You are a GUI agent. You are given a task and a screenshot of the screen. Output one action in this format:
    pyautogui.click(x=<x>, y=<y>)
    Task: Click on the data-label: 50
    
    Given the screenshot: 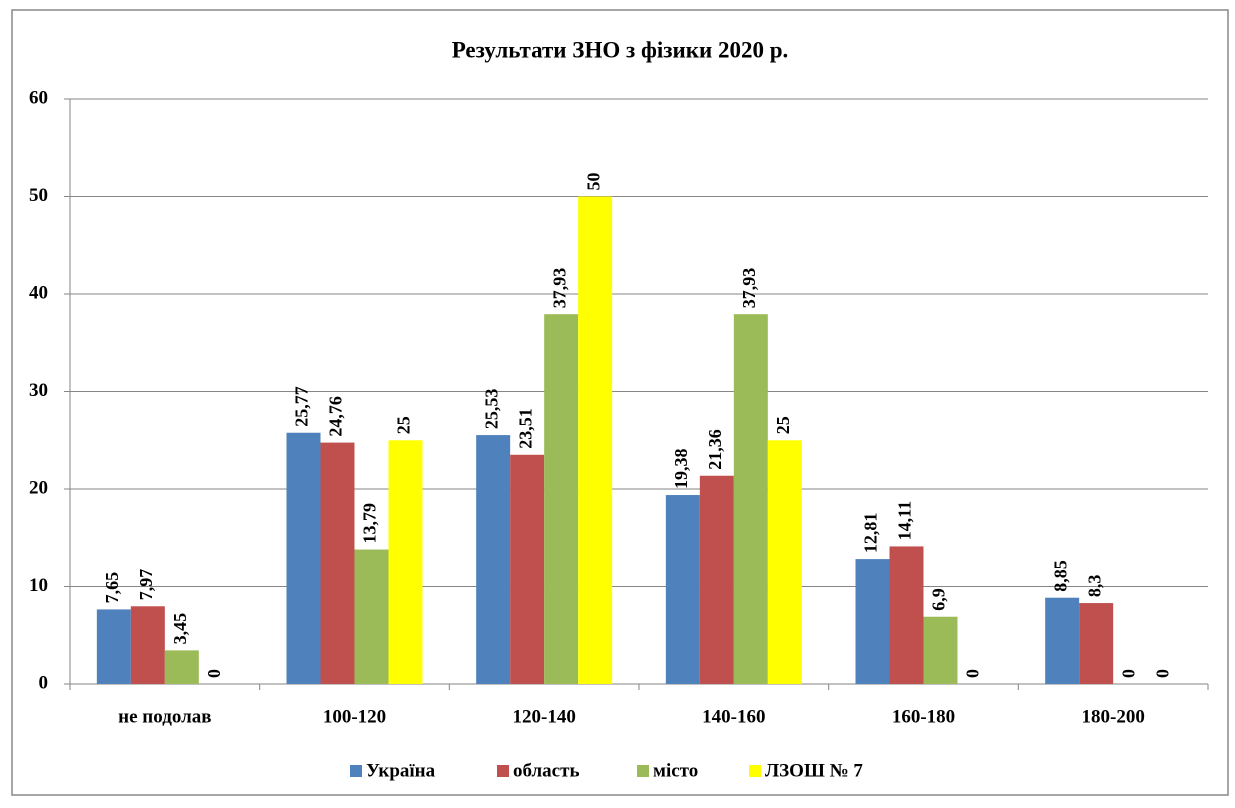 What is the action you would take?
    pyautogui.click(x=593, y=182)
    